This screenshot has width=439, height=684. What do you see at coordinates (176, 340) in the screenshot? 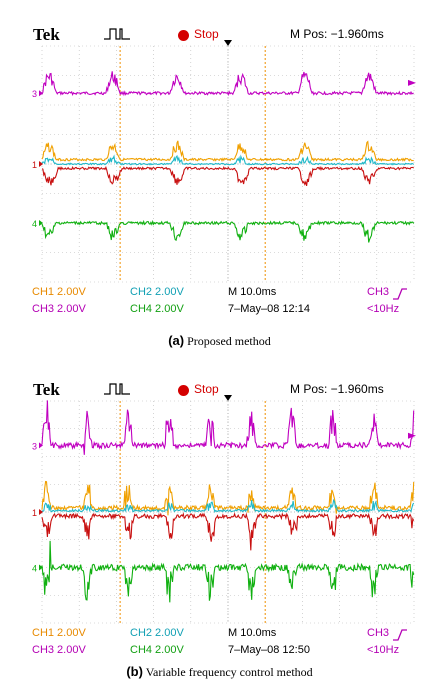
I see `caption-letter: (a)` at bounding box center [176, 340].